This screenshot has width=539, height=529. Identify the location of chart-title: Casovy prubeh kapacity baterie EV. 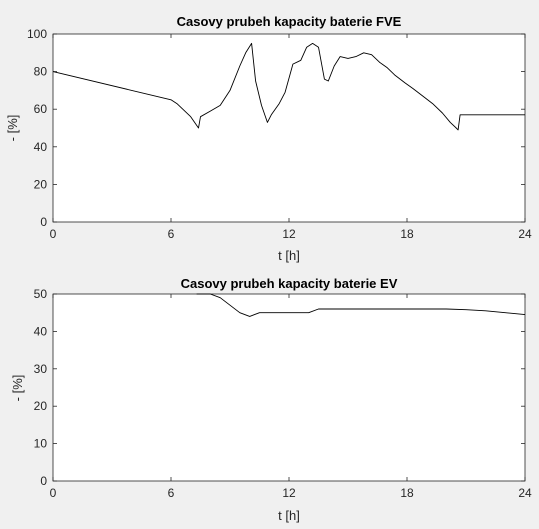
(289, 283).